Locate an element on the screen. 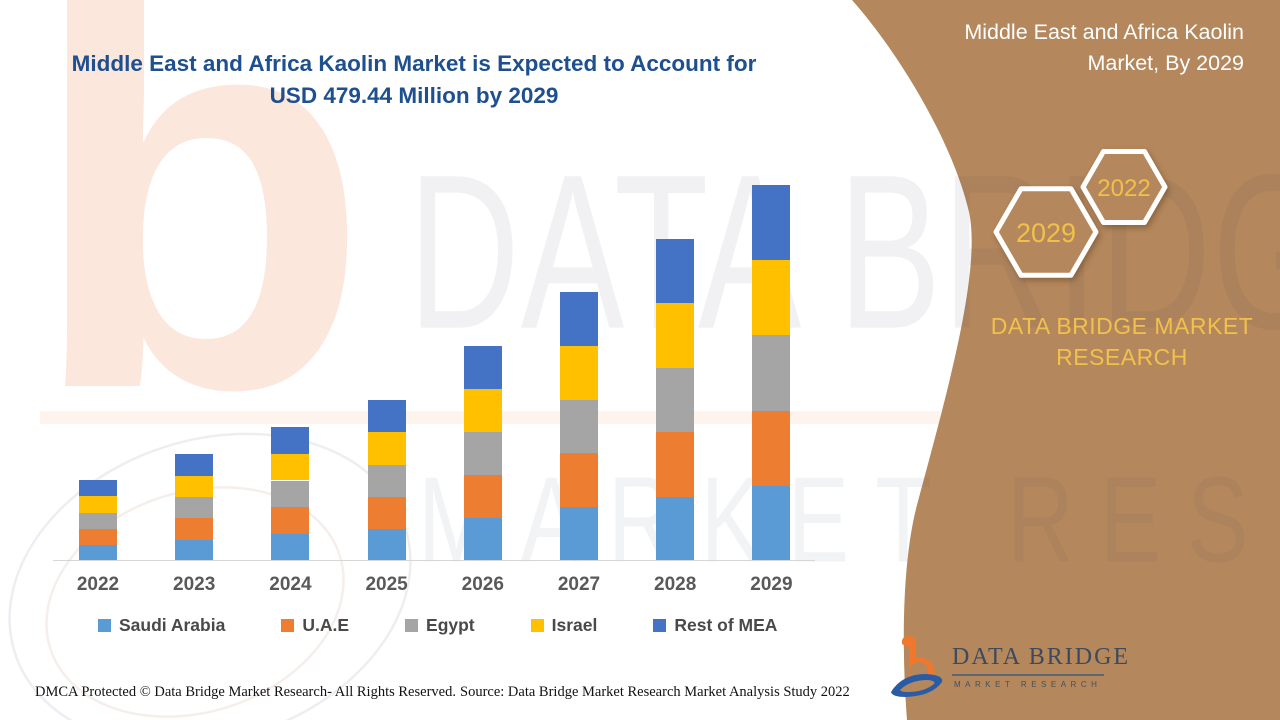 The width and height of the screenshot is (1280, 720). hexagon-2022-label: 2022 is located at coordinates (1123, 188).